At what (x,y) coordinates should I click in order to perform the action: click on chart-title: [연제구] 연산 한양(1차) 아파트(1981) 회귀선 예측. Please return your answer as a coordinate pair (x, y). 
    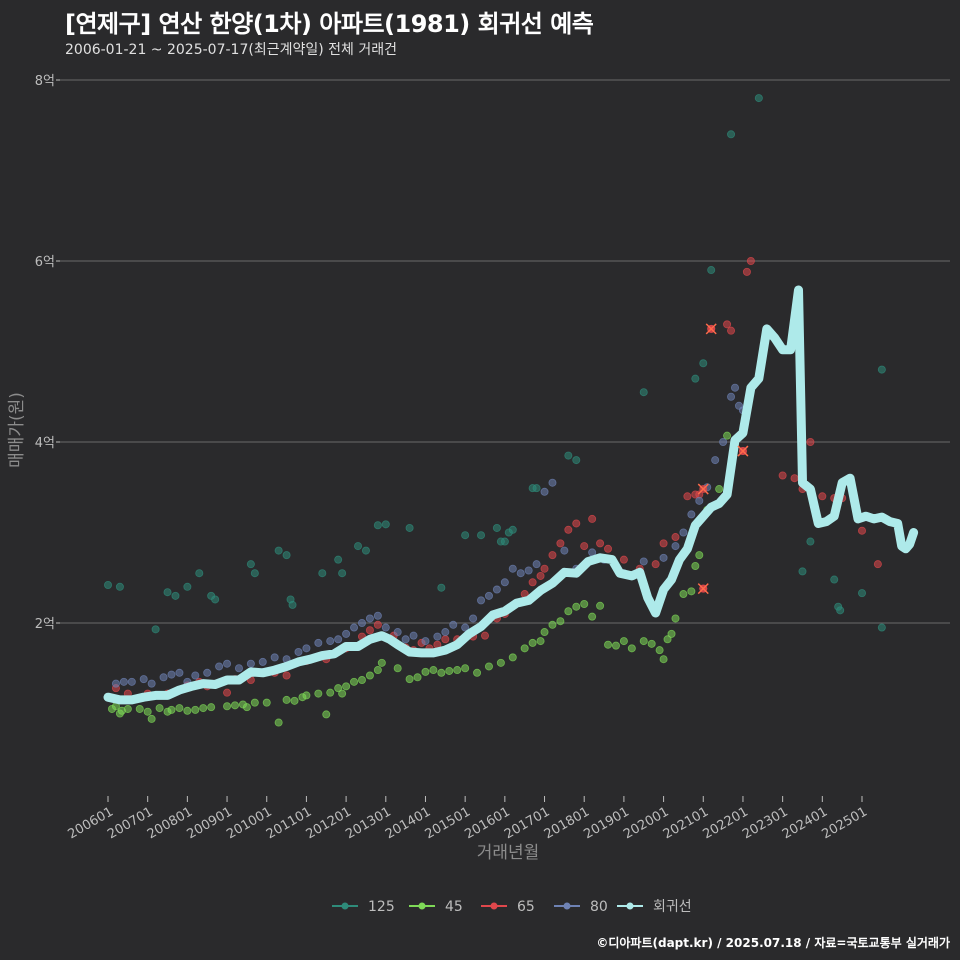
    Looking at the image, I should click on (329, 24).